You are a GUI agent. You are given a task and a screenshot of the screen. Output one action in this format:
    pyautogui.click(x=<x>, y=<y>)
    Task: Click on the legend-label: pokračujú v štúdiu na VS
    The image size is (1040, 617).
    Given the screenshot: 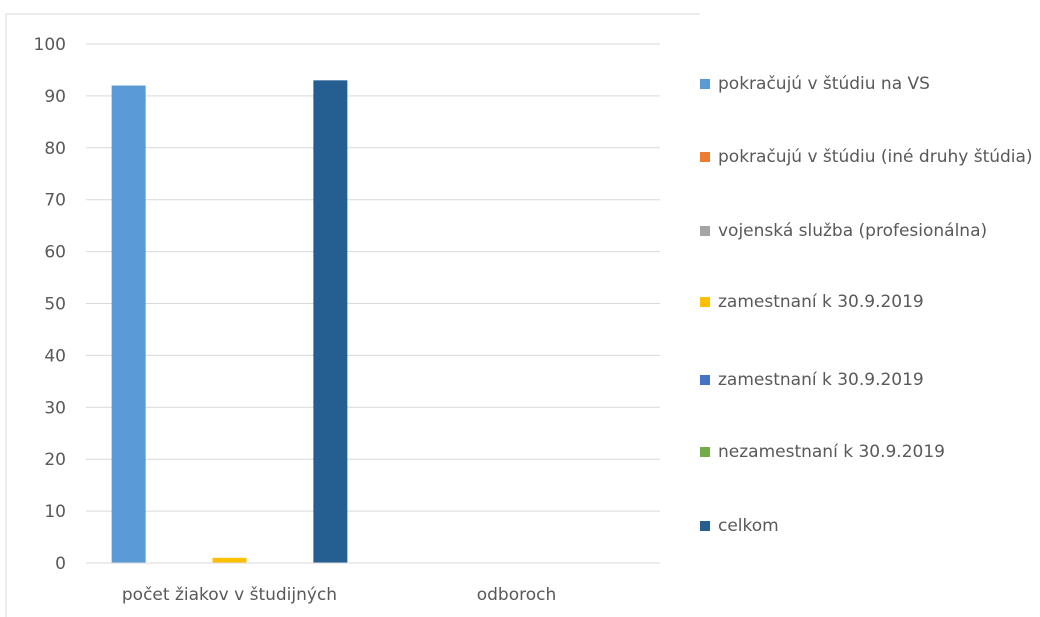 What is the action you would take?
    pyautogui.click(x=824, y=84)
    